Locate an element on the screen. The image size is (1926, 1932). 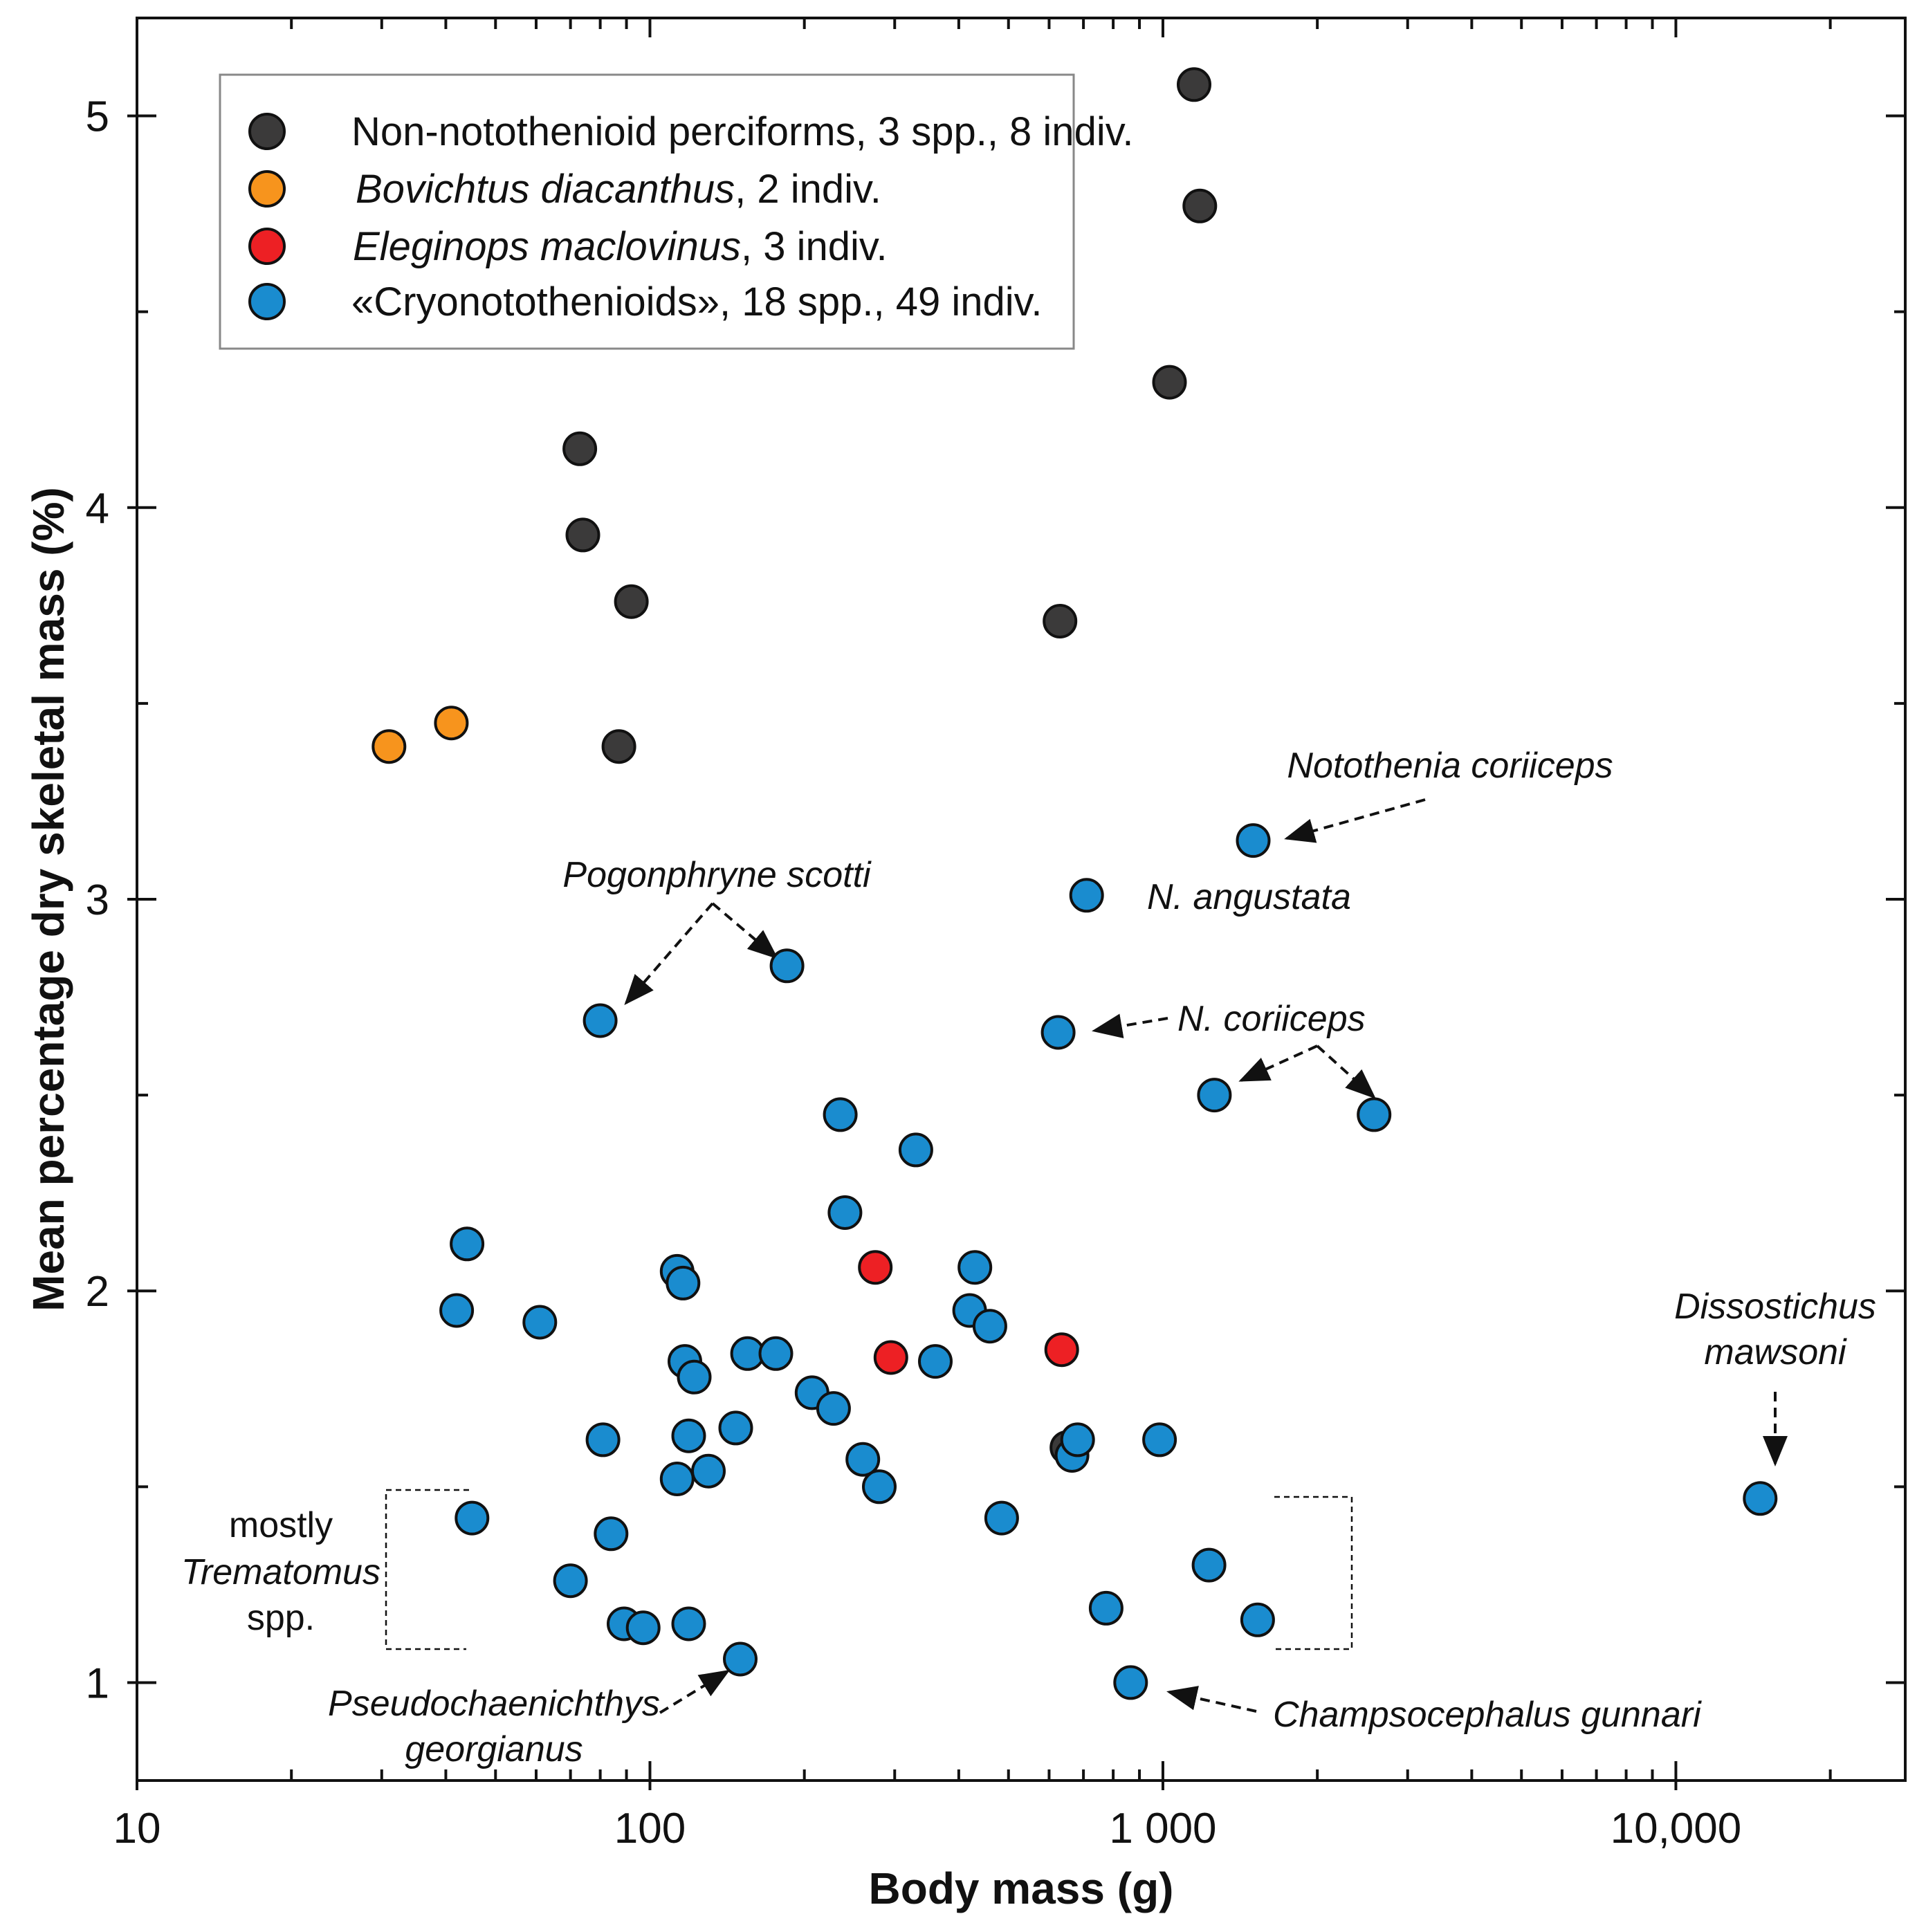
annotation-spp: spp. is located at coordinates (281, 1618).